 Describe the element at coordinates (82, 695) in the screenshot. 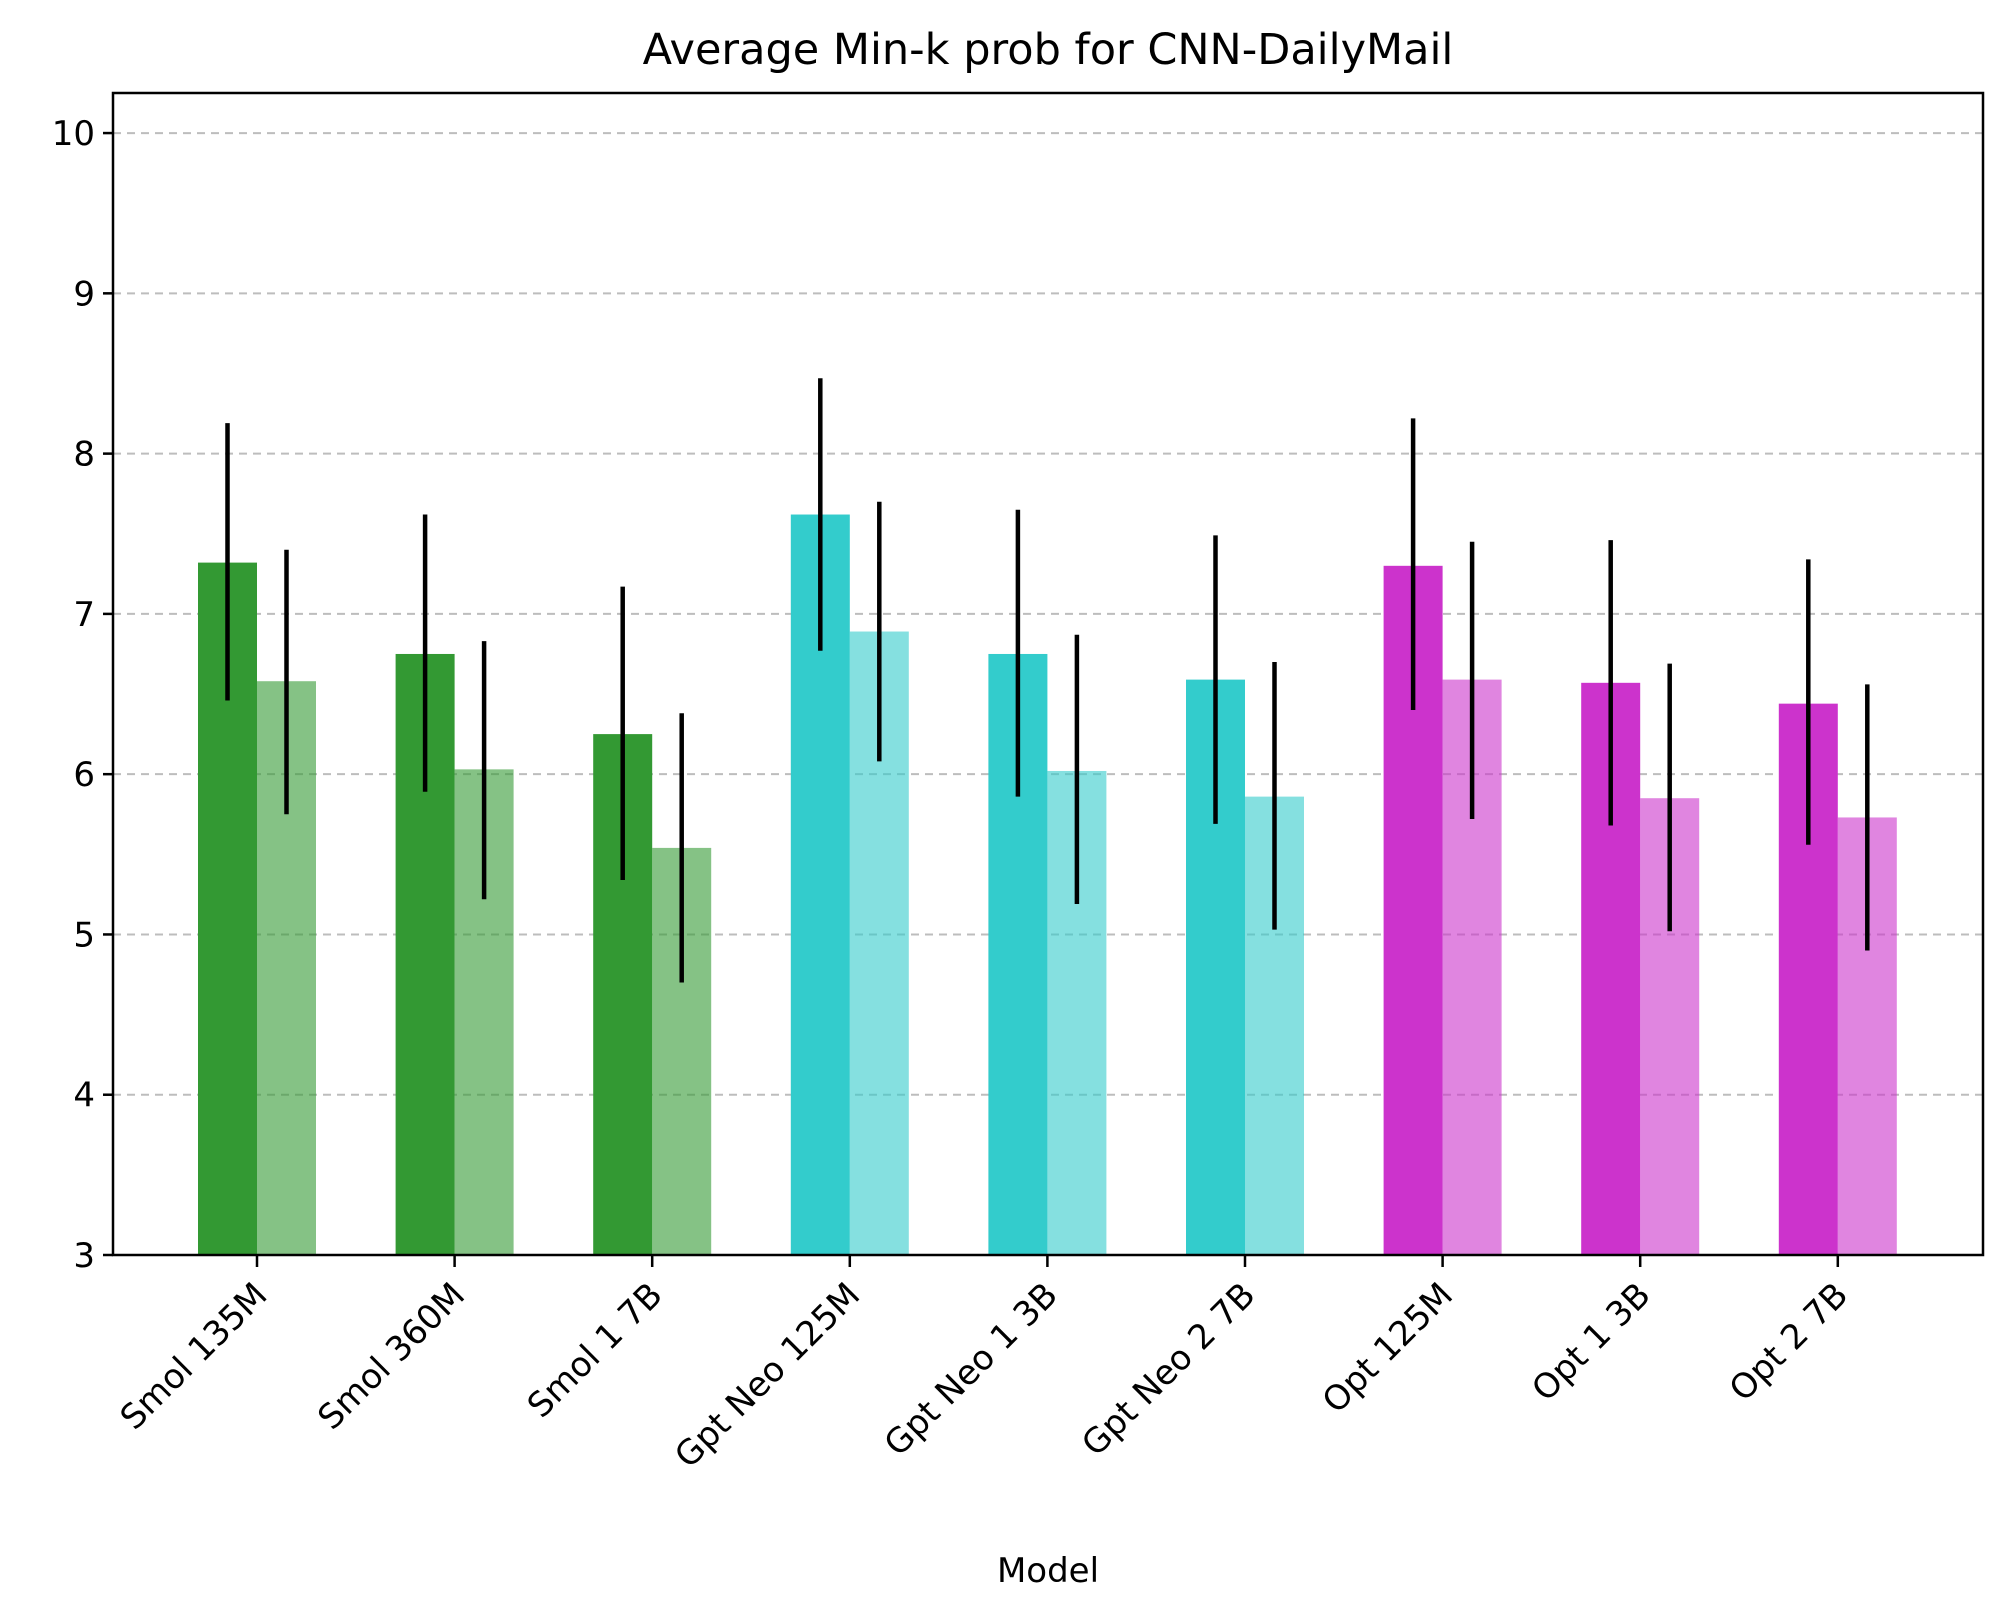

I see `y-axis-ticks: 3 4 5 6 7 8 9 10` at that location.